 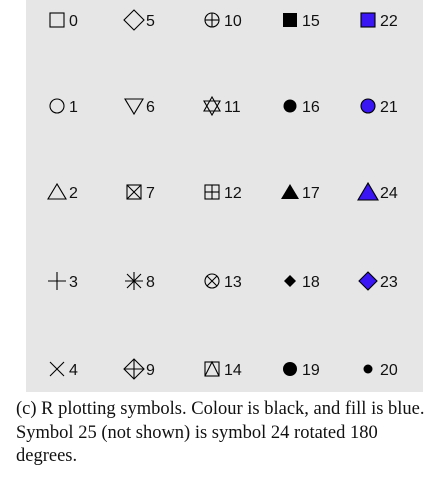 What do you see at coordinates (150, 370) in the screenshot?
I see `symbol-number-9: 9` at bounding box center [150, 370].